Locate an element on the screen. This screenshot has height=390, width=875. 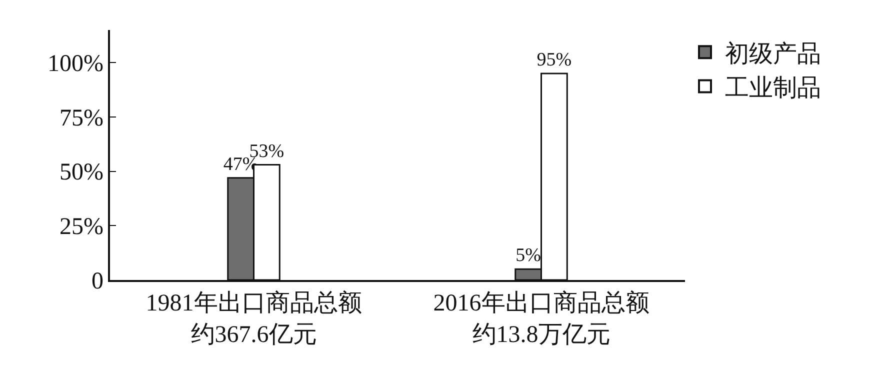
x-tick-label: 2016年出口商品总额约13.8万亿元 is located at coordinates (541, 319).